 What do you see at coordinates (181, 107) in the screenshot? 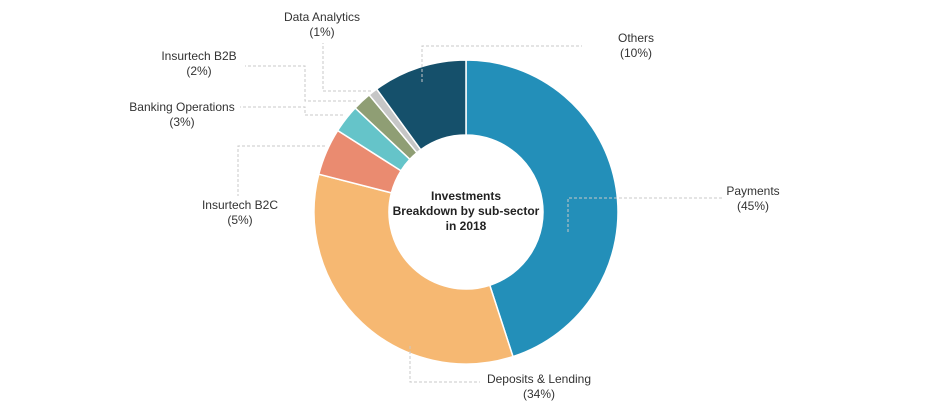
I see `slice-label-name: Banking Operations` at bounding box center [181, 107].